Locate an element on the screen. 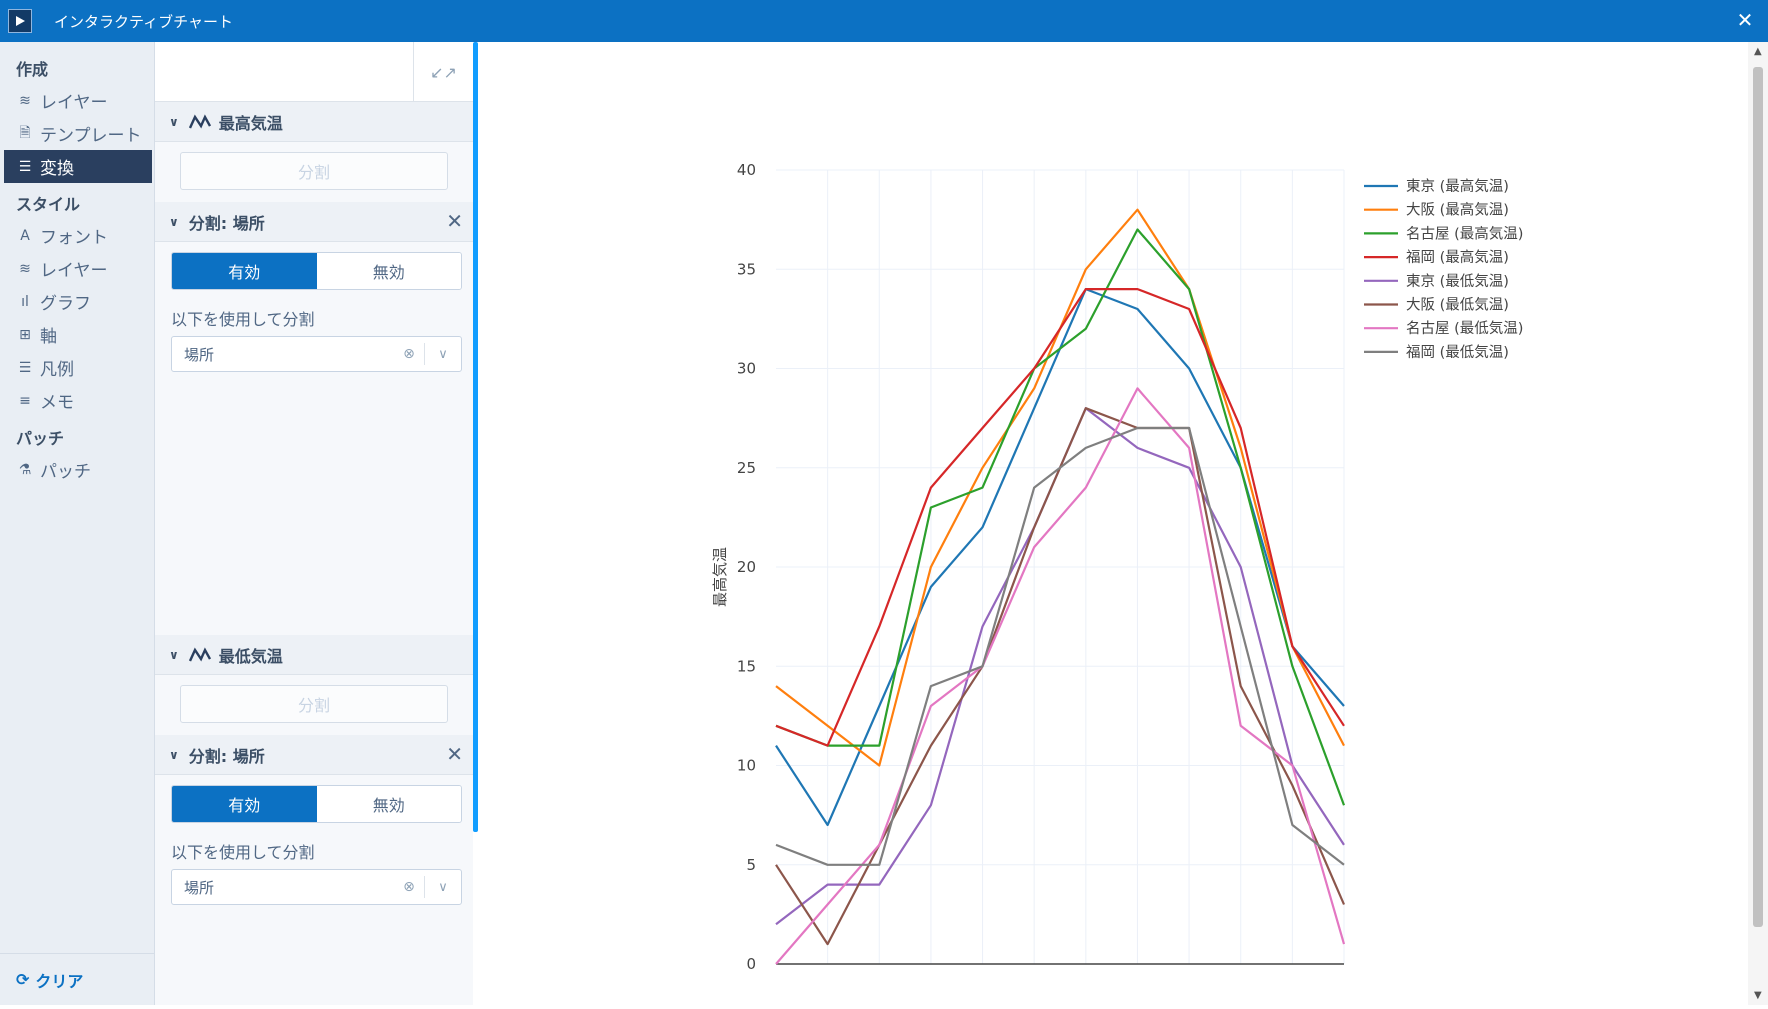  y-tick-label: 20 is located at coordinates (746, 567).